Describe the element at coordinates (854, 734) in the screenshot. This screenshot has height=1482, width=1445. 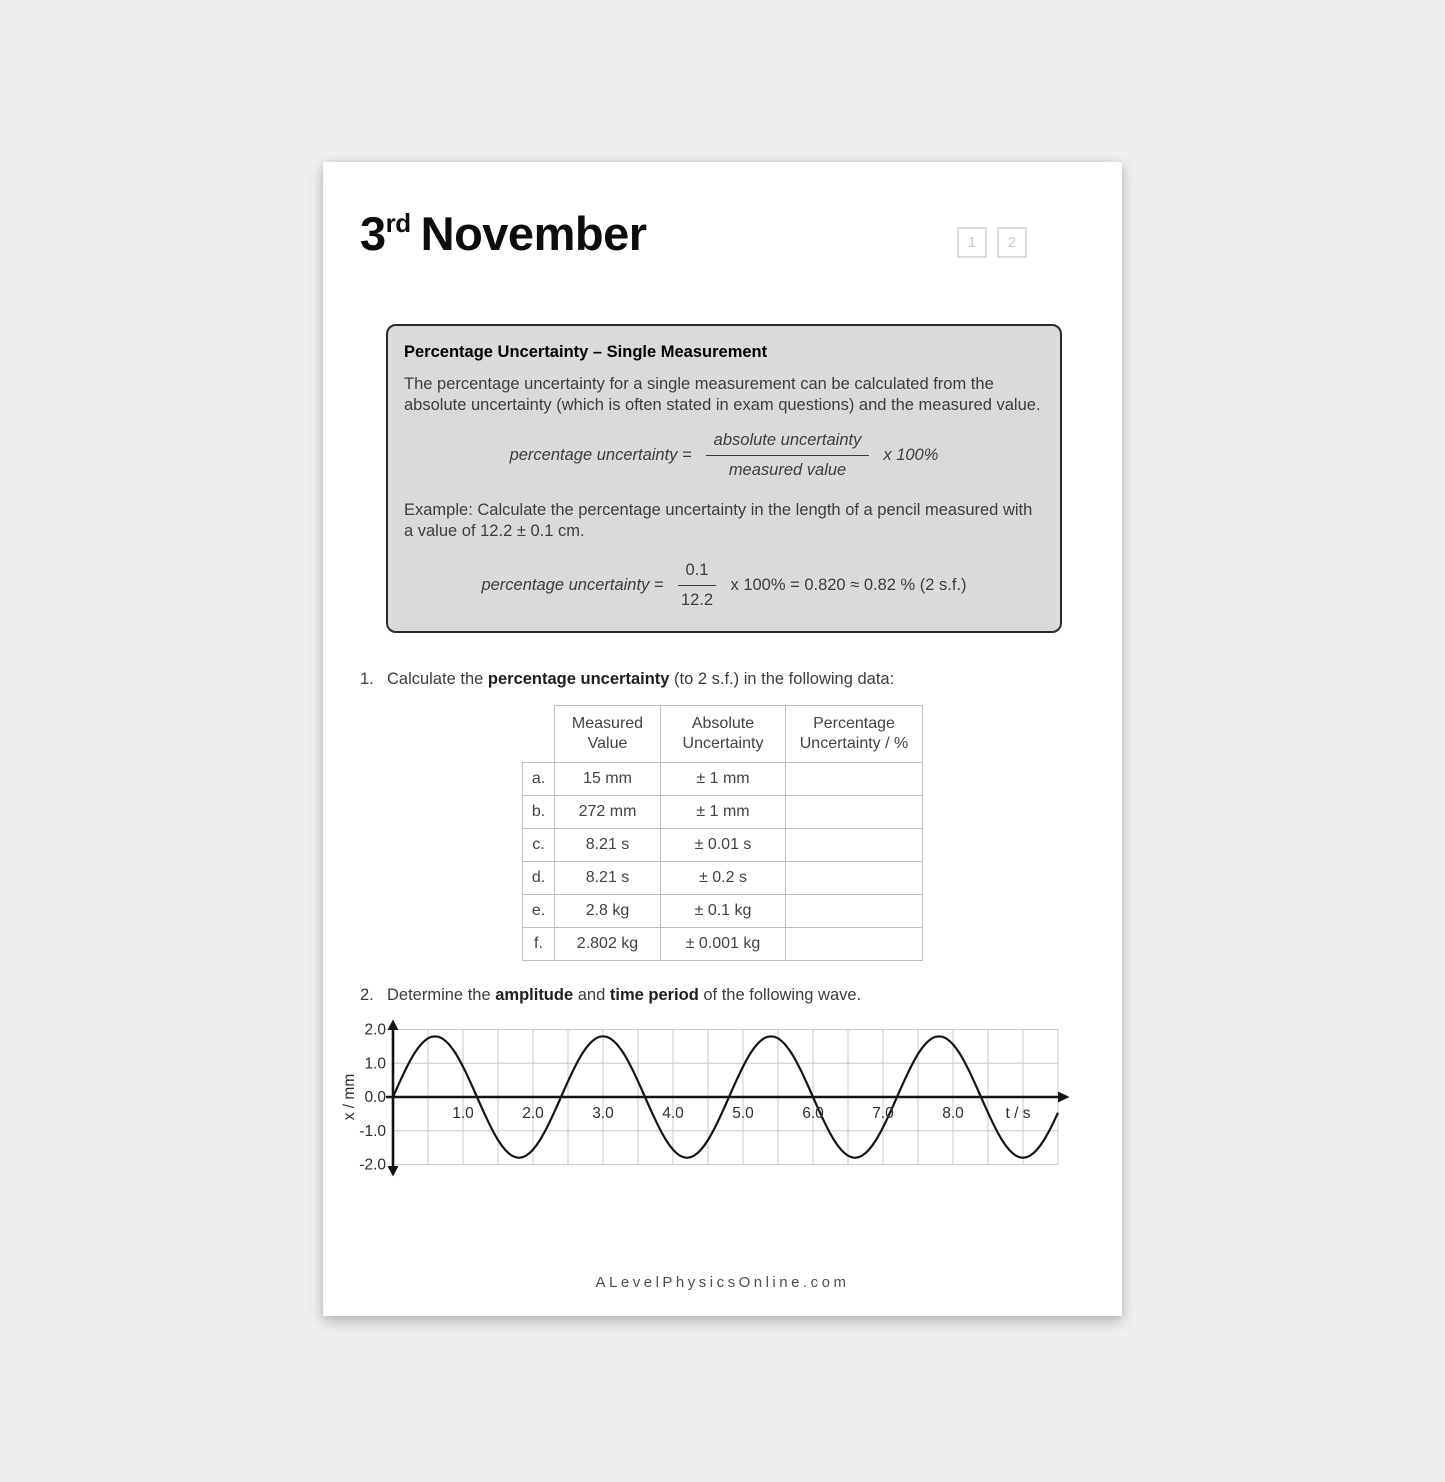
I see `col-header-percentage-uncertainty: Percentage Uncertainty / %` at that location.